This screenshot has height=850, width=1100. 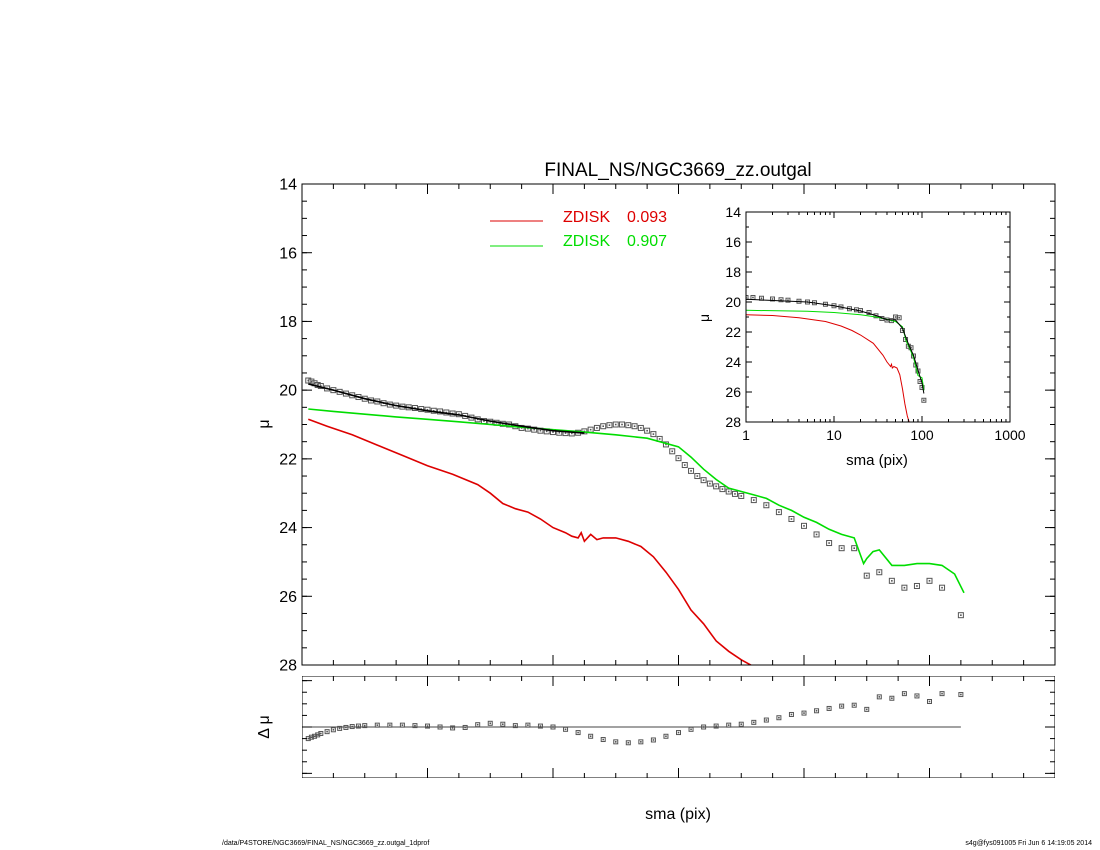 What do you see at coordinates (586, 241) in the screenshot?
I see `legend-label-zdisk-2: ZDISK` at bounding box center [586, 241].